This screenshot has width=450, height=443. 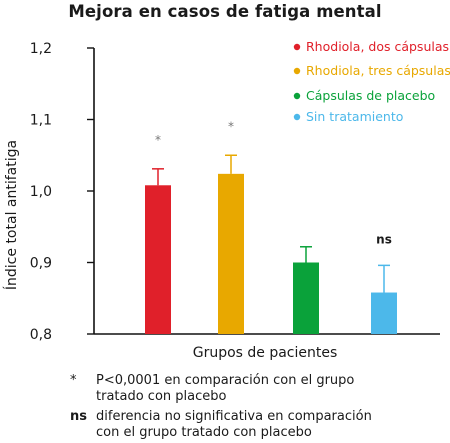 What do you see at coordinates (225, 11) in the screenshot?
I see `chart-title: Mejora en casos de fatiga mental` at bounding box center [225, 11].